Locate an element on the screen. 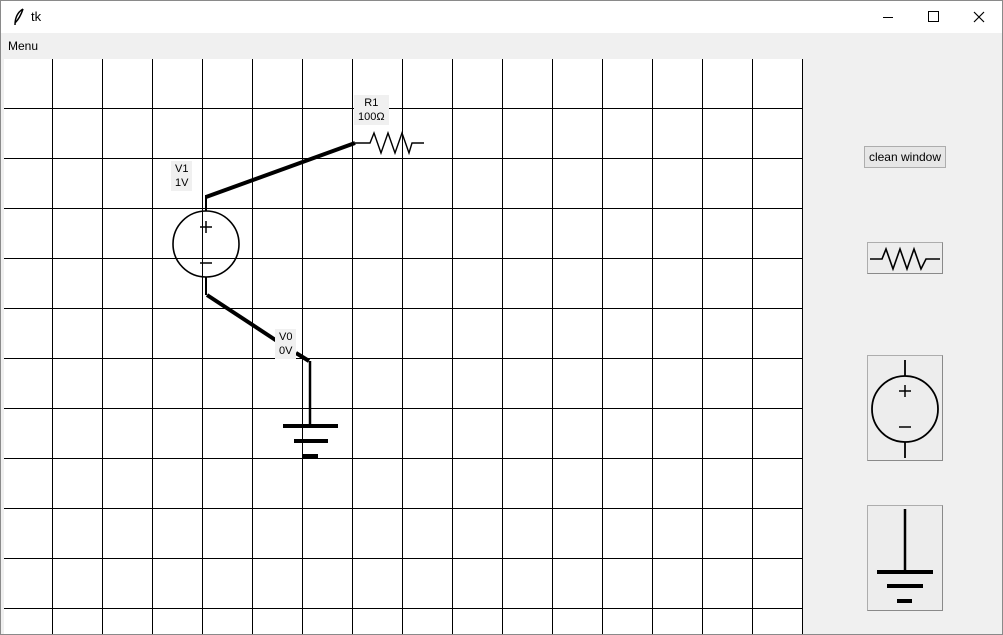 The height and width of the screenshot is (635, 1003). circuit-drawing is located at coordinates (298, 294).